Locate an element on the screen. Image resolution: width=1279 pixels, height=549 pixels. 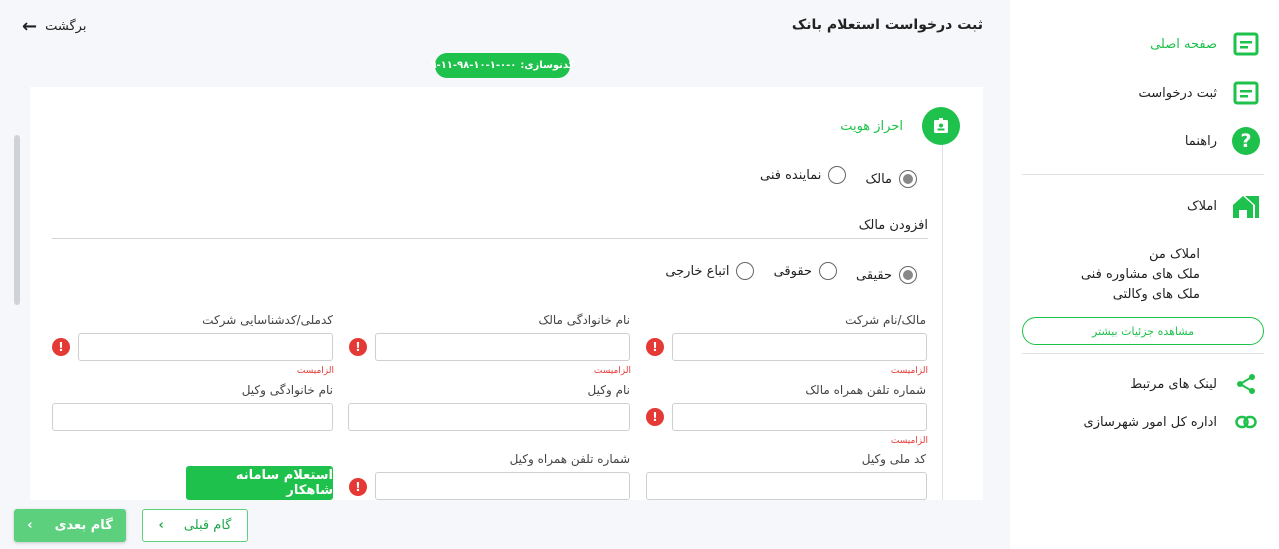
sidebar-link-urban-planning: اداره کل امور شهرسازی is located at coordinates (1172, 422).